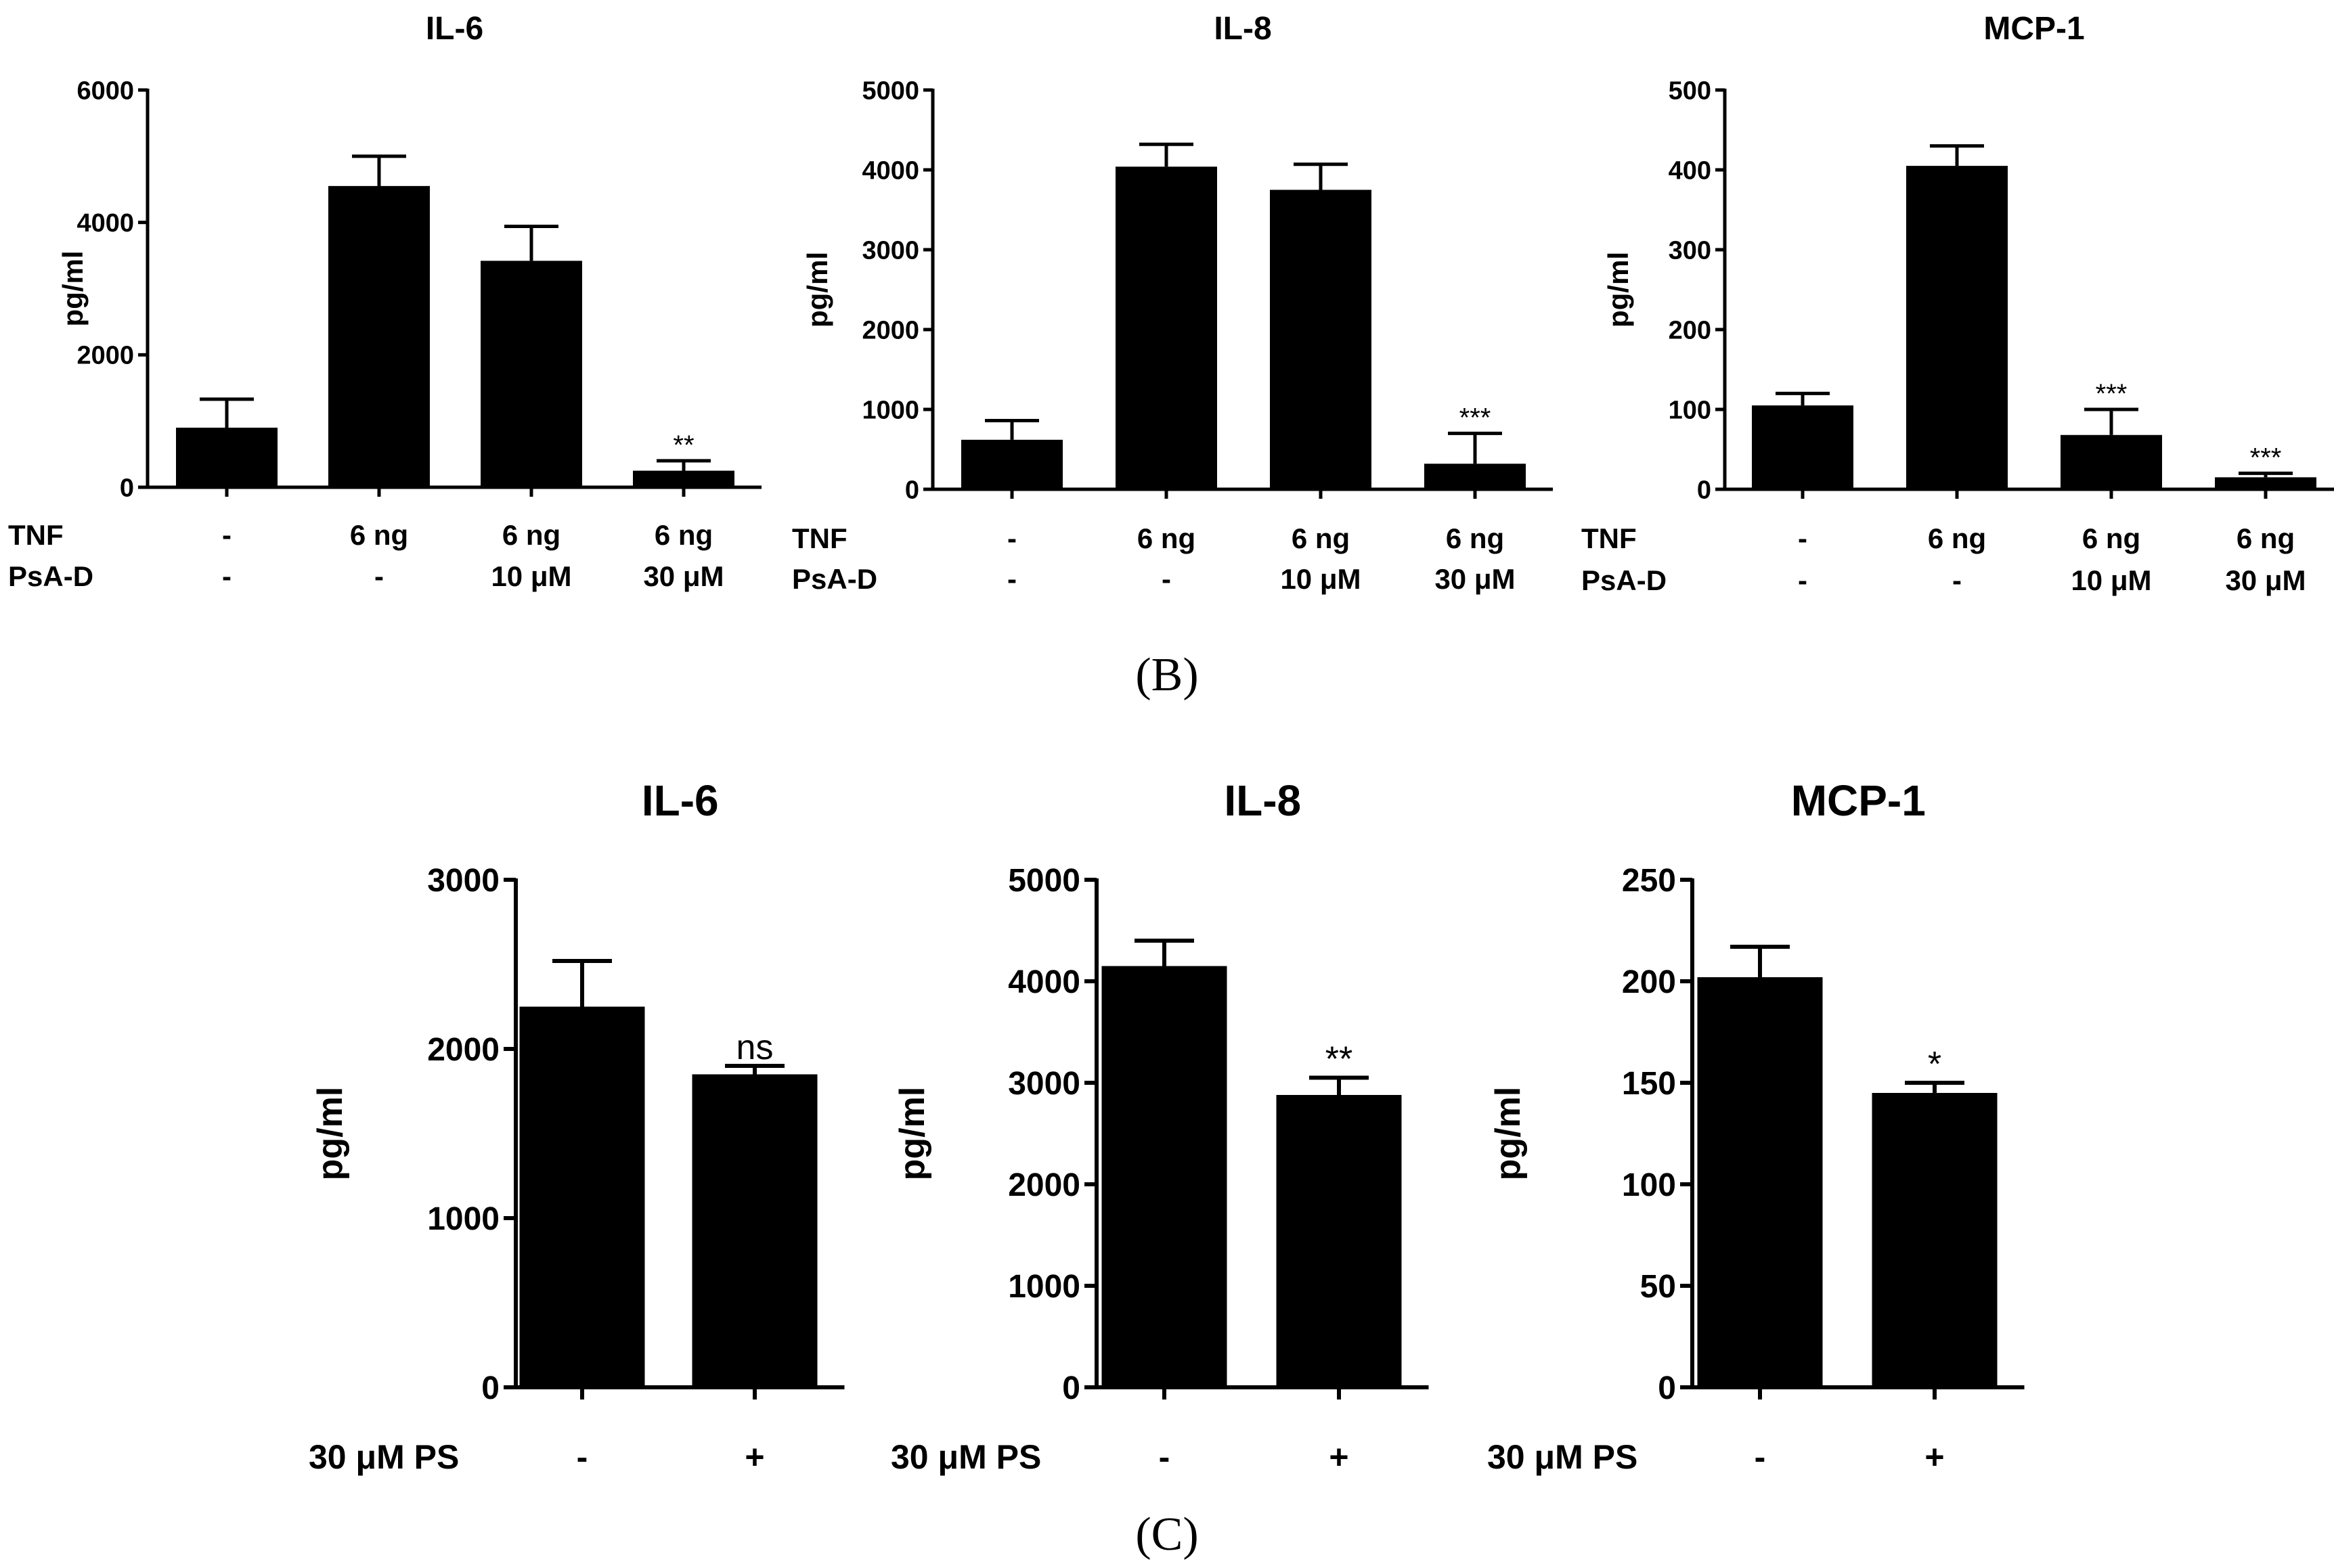  I want to click on chart1-y-tick-label: 4000, so click(105, 224).